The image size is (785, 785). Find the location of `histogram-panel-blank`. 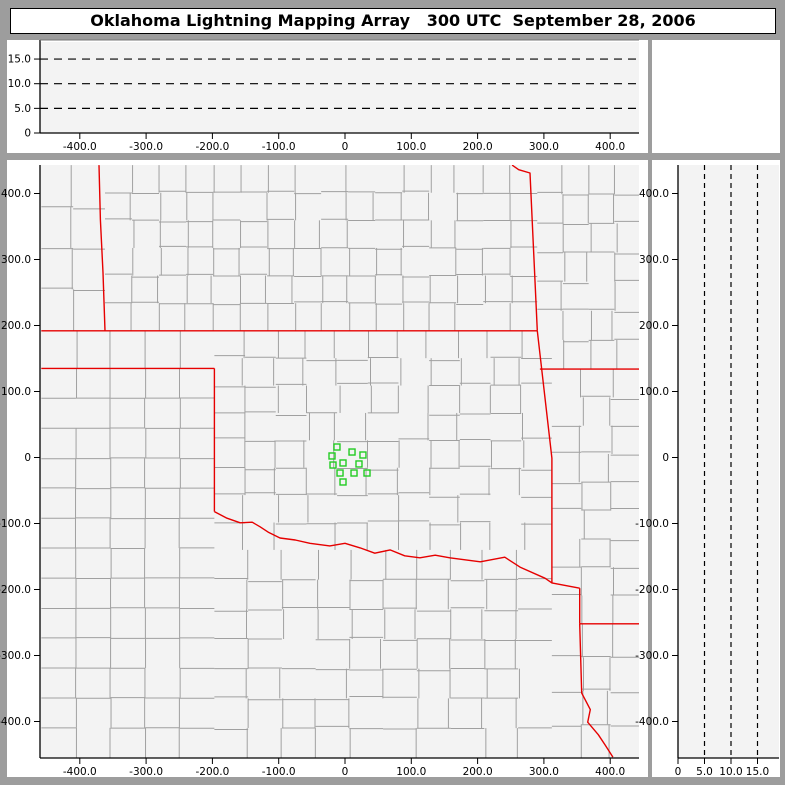

histogram-panel-blank is located at coordinates (716, 96).